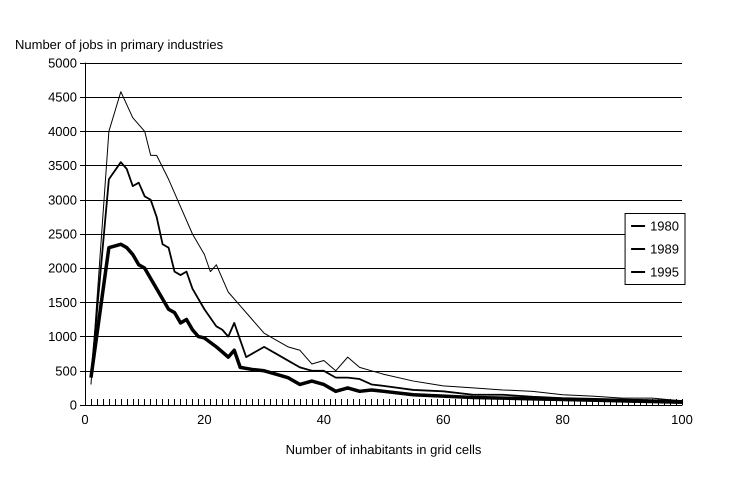 This screenshot has width=738, height=498. What do you see at coordinates (384, 449) in the screenshot?
I see `x-axis-title: Number of inhabitants in grid cells` at bounding box center [384, 449].